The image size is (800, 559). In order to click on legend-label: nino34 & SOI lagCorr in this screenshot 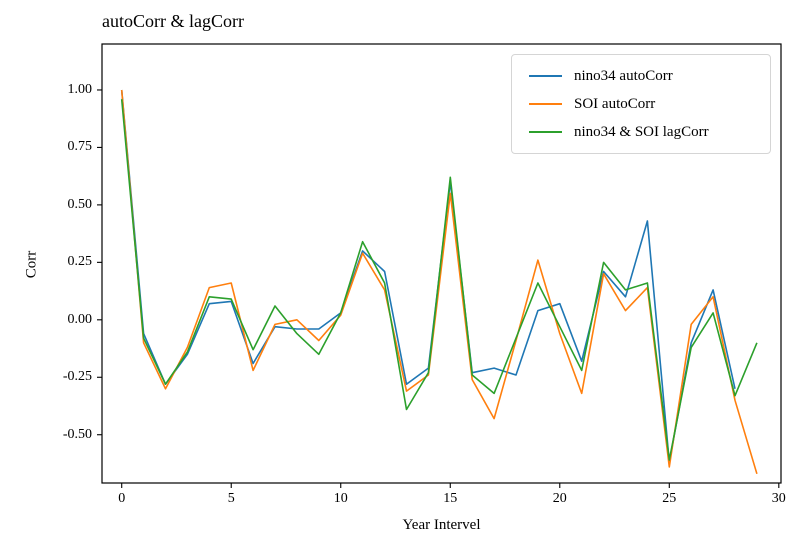, I will do `click(641, 131)`.